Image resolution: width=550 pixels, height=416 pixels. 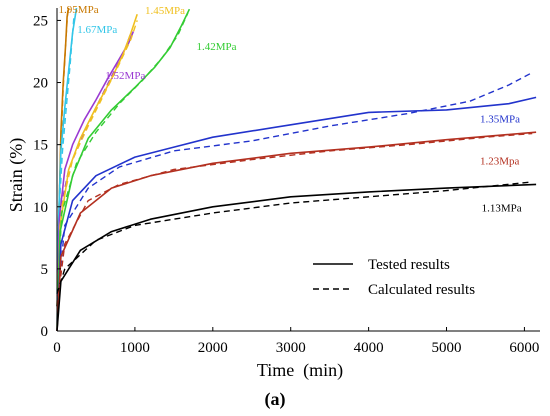 I want to click on series-label-3: 1.45MPa, so click(x=165, y=11).